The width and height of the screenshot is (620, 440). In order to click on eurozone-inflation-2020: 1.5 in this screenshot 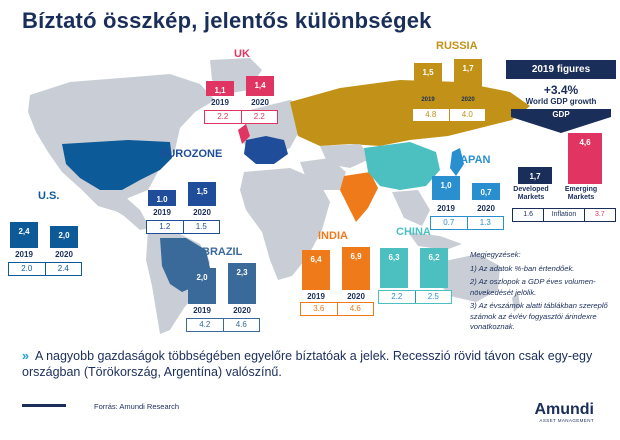, I will do `click(201, 227)`.